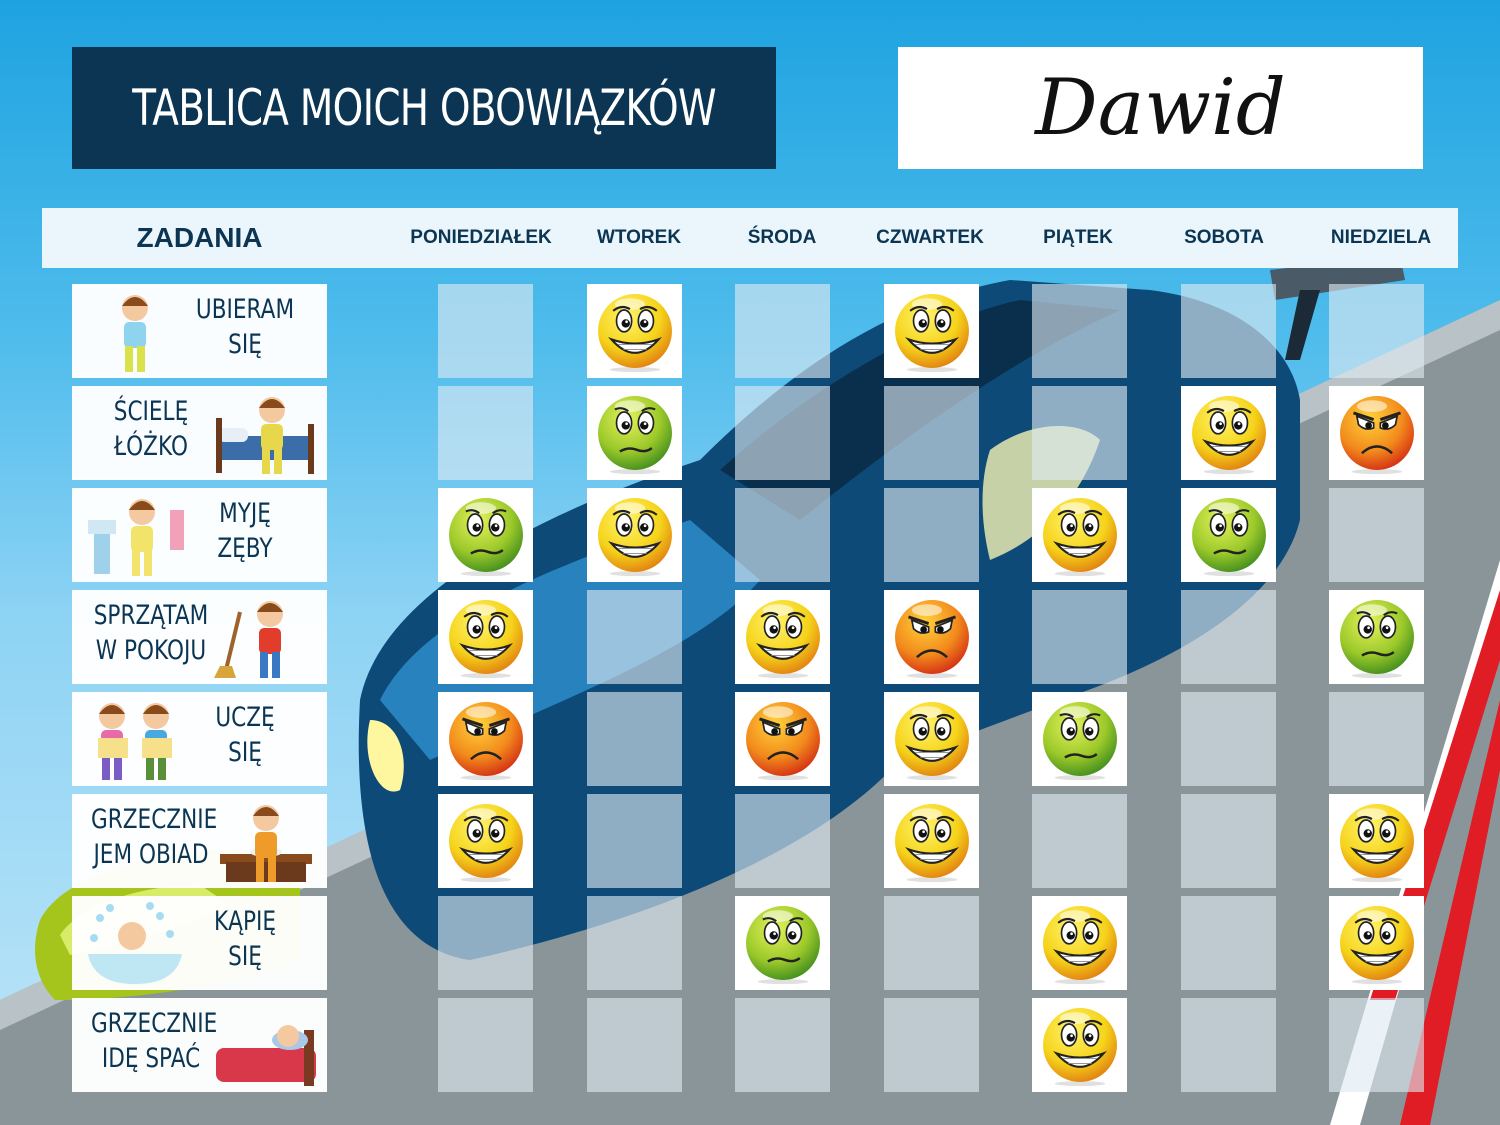 The image size is (1500, 1125). What do you see at coordinates (199, 739) in the screenshot?
I see `task-card: UCZĘ SIĘ` at bounding box center [199, 739].